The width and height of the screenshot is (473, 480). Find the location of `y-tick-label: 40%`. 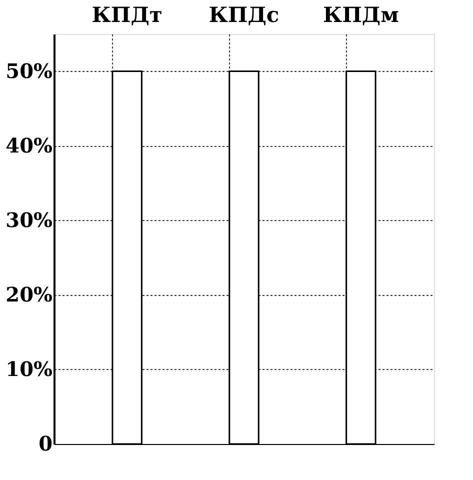

y-tick-label: 40% is located at coordinates (29, 145).